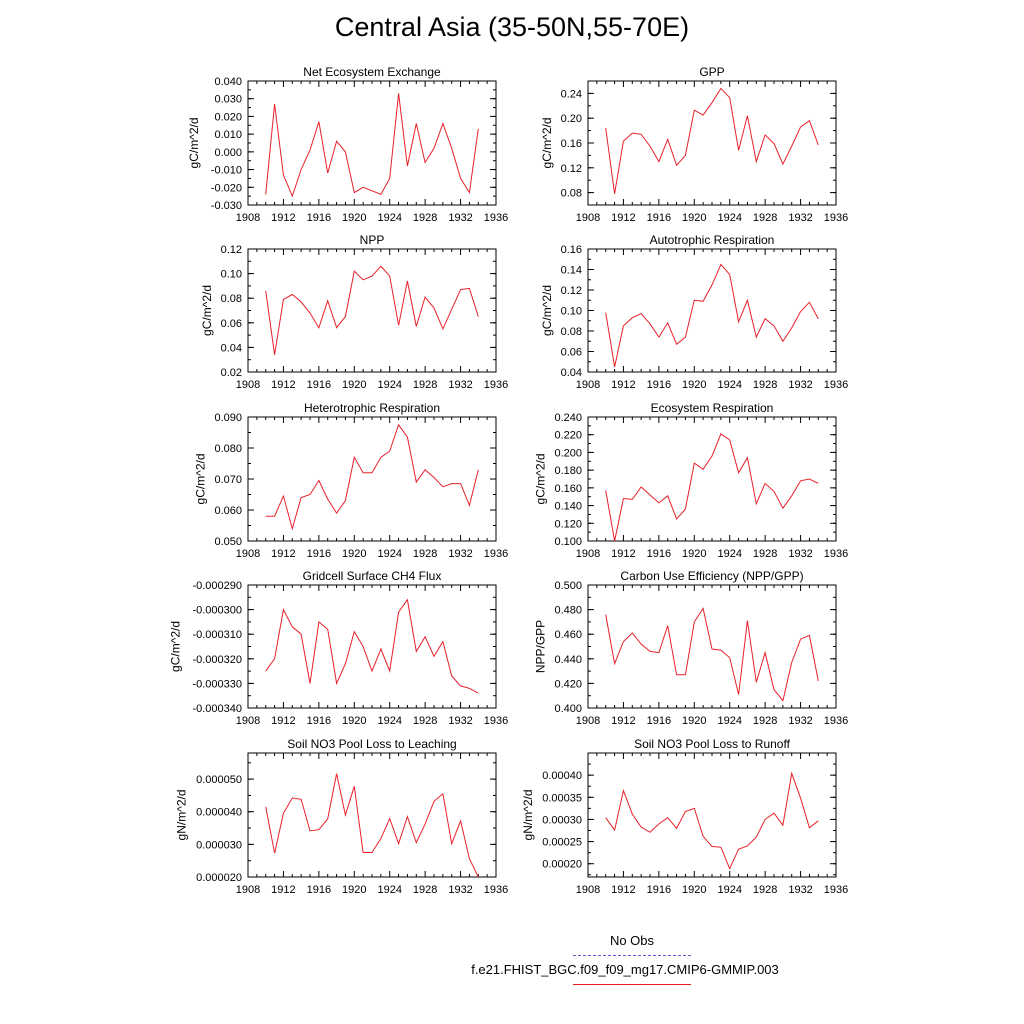 The height and width of the screenshot is (1024, 1024). Describe the element at coordinates (568, 418) in the screenshot. I see `y-tick-label: 0.240` at that location.